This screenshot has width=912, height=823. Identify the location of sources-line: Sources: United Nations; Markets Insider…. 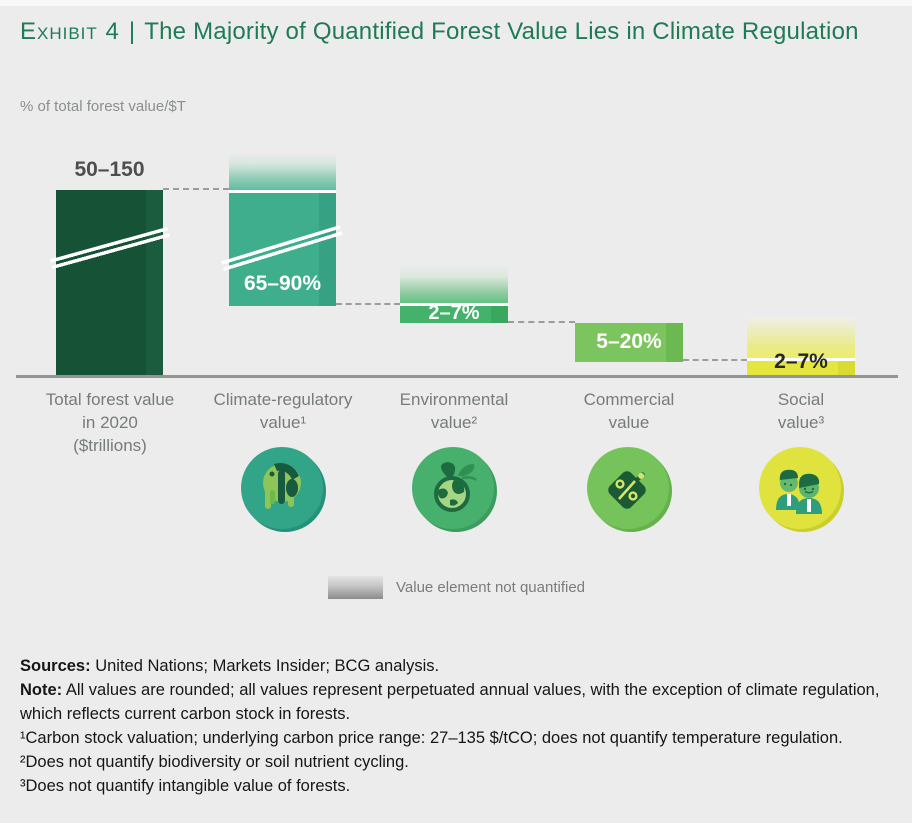
(230, 666).